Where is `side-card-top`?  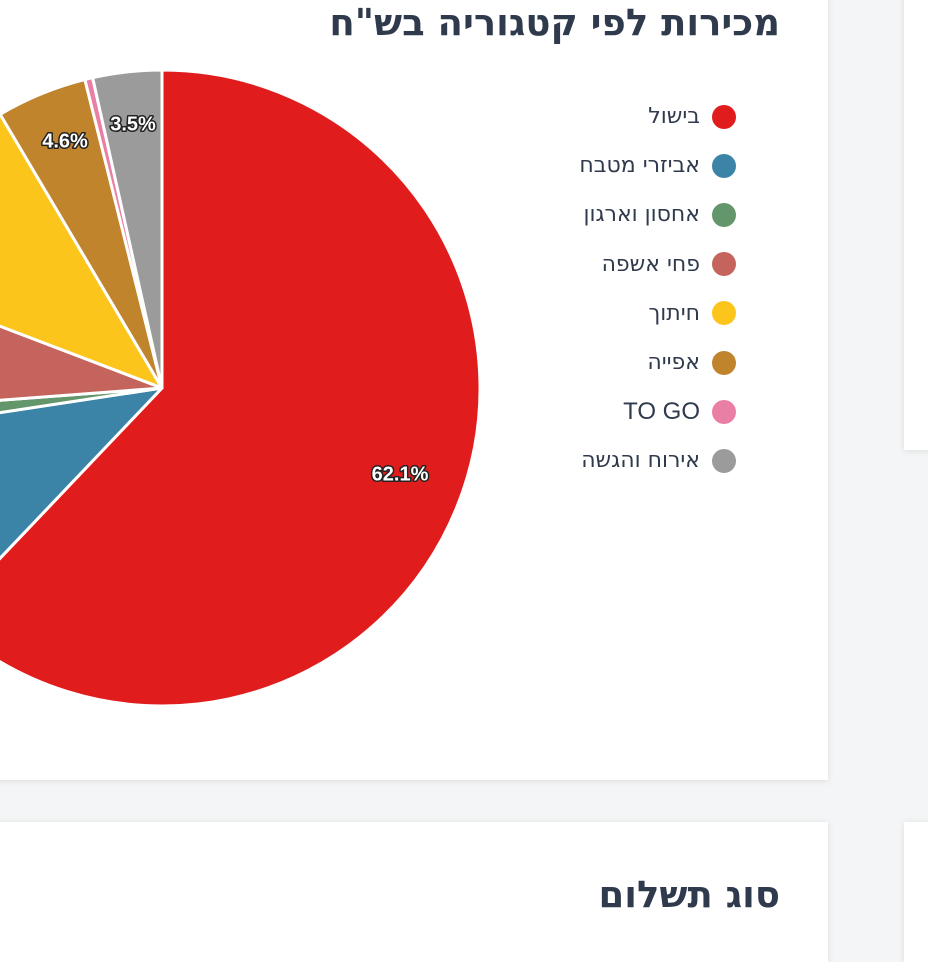
side-card-top is located at coordinates (916, 225).